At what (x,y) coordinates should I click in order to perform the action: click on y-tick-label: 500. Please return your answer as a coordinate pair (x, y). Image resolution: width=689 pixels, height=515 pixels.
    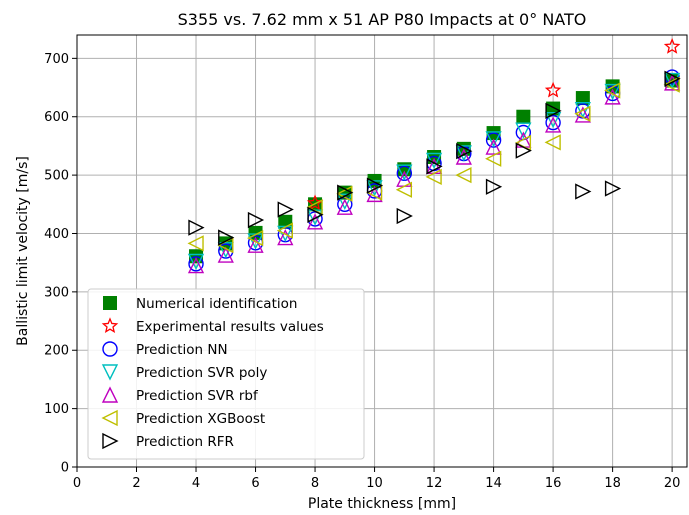
    Looking at the image, I should click on (56, 176).